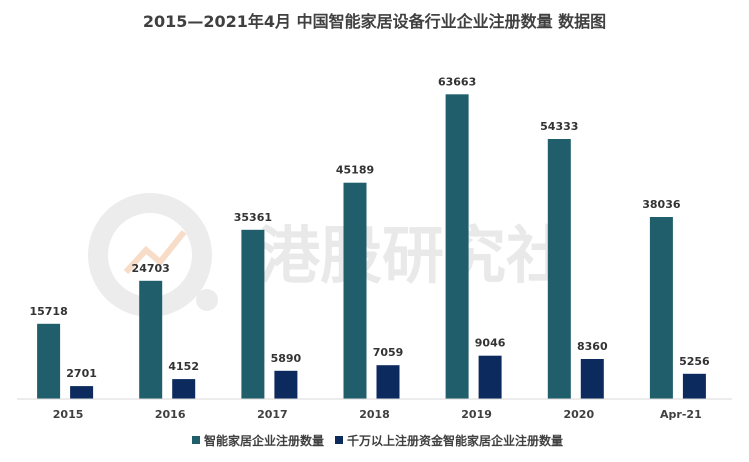 Image resolution: width=749 pixels, height=462 pixels. I want to click on data-label-series-2-2018: 7059, so click(388, 352).